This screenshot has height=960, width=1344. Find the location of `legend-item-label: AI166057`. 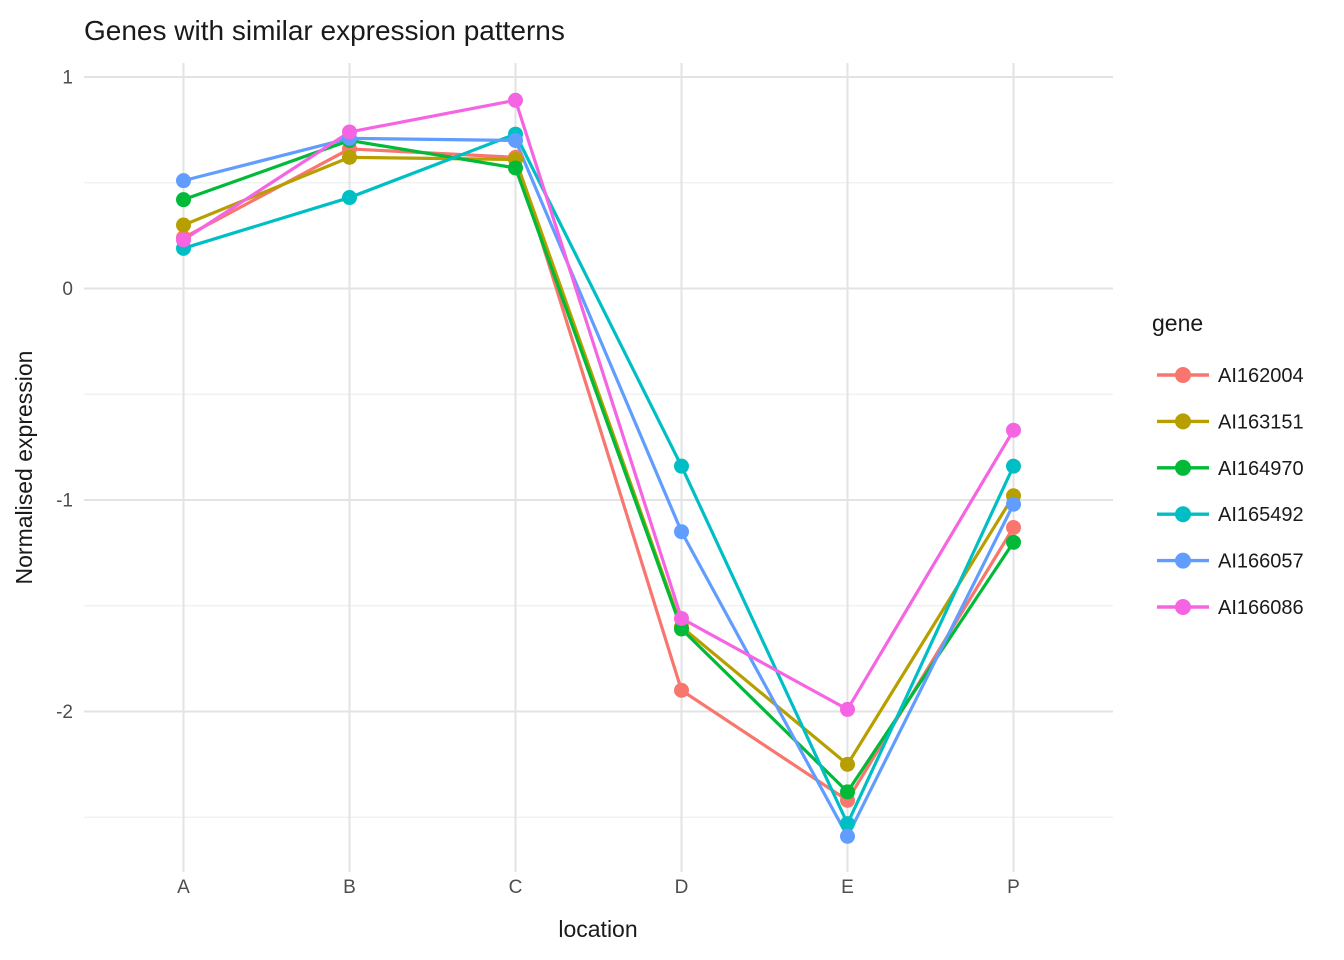

legend-item-label: AI166057 is located at coordinates (1261, 562).